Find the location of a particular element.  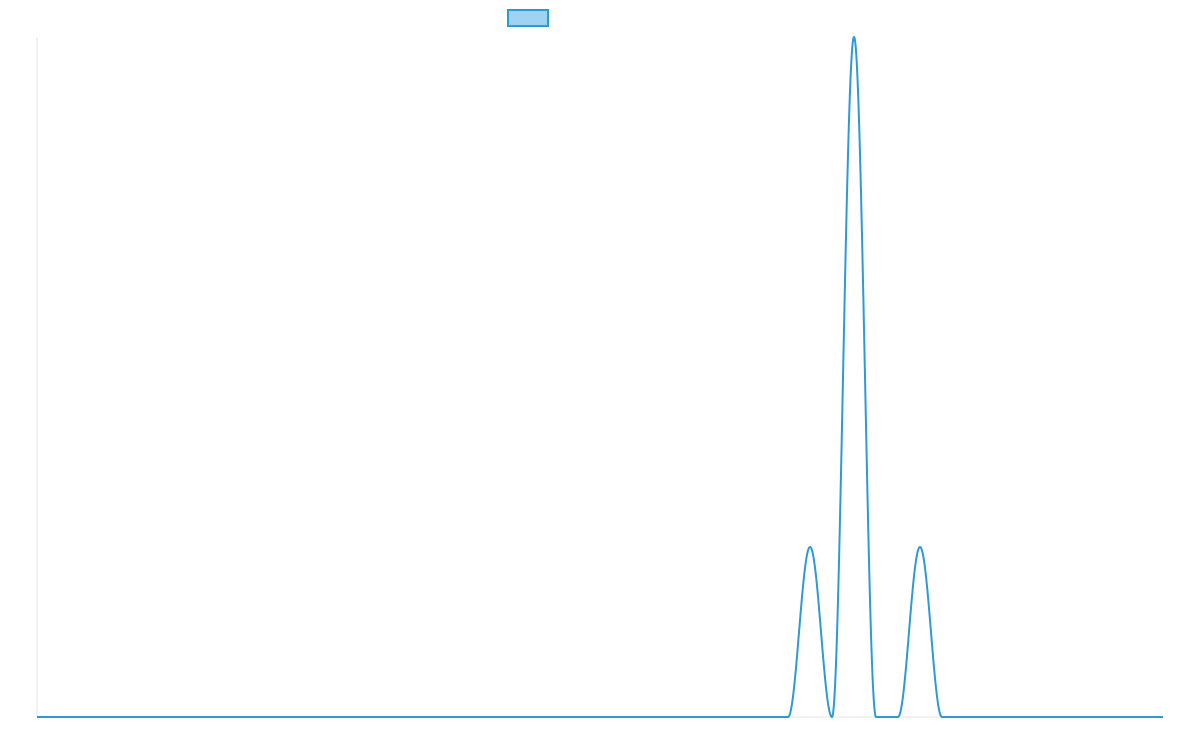

legend is located at coordinates (528, 18).